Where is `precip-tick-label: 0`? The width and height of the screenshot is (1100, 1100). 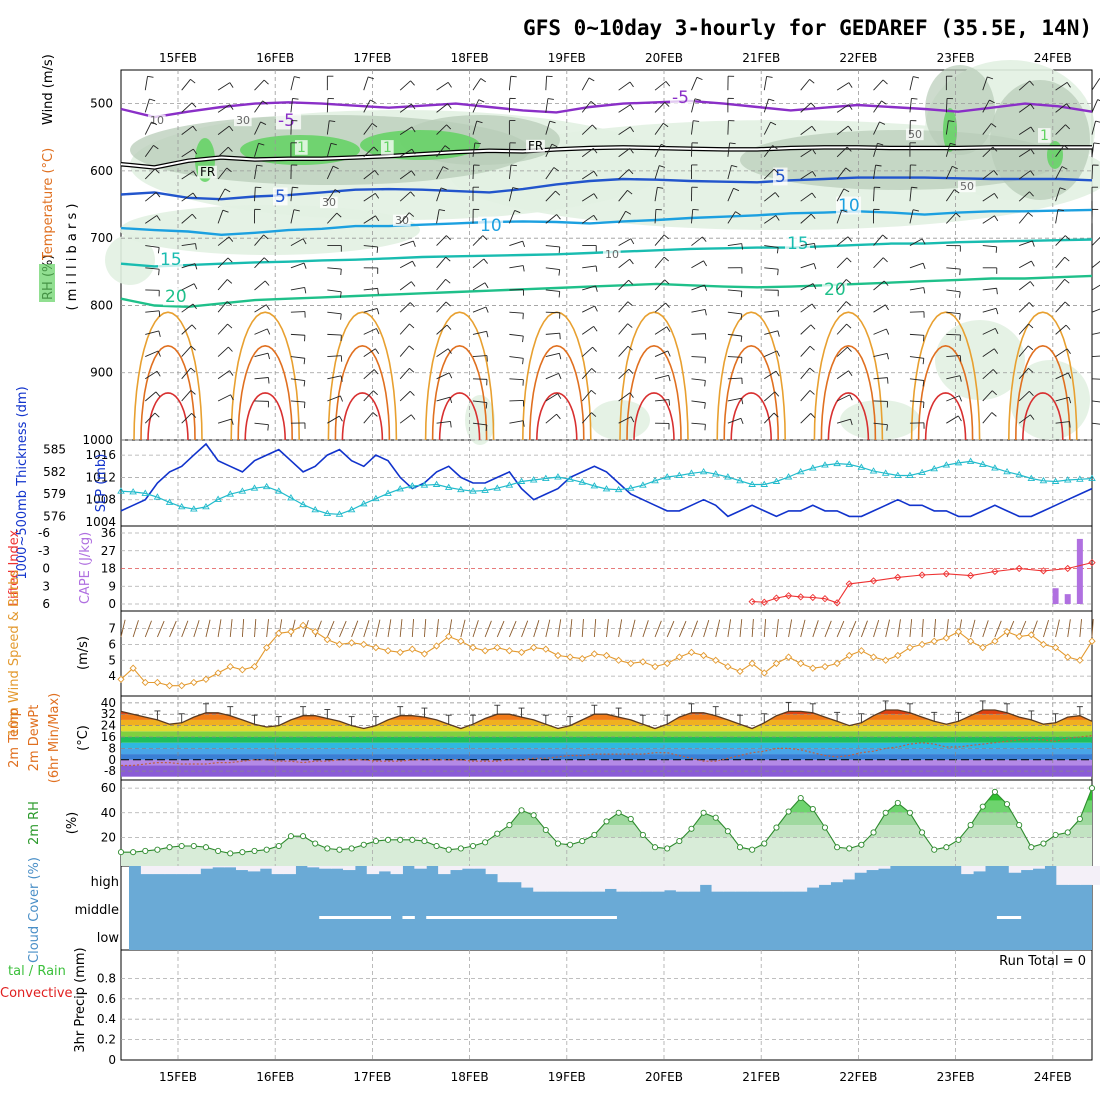 precip-tick-label: 0 is located at coordinates (112, 1060).